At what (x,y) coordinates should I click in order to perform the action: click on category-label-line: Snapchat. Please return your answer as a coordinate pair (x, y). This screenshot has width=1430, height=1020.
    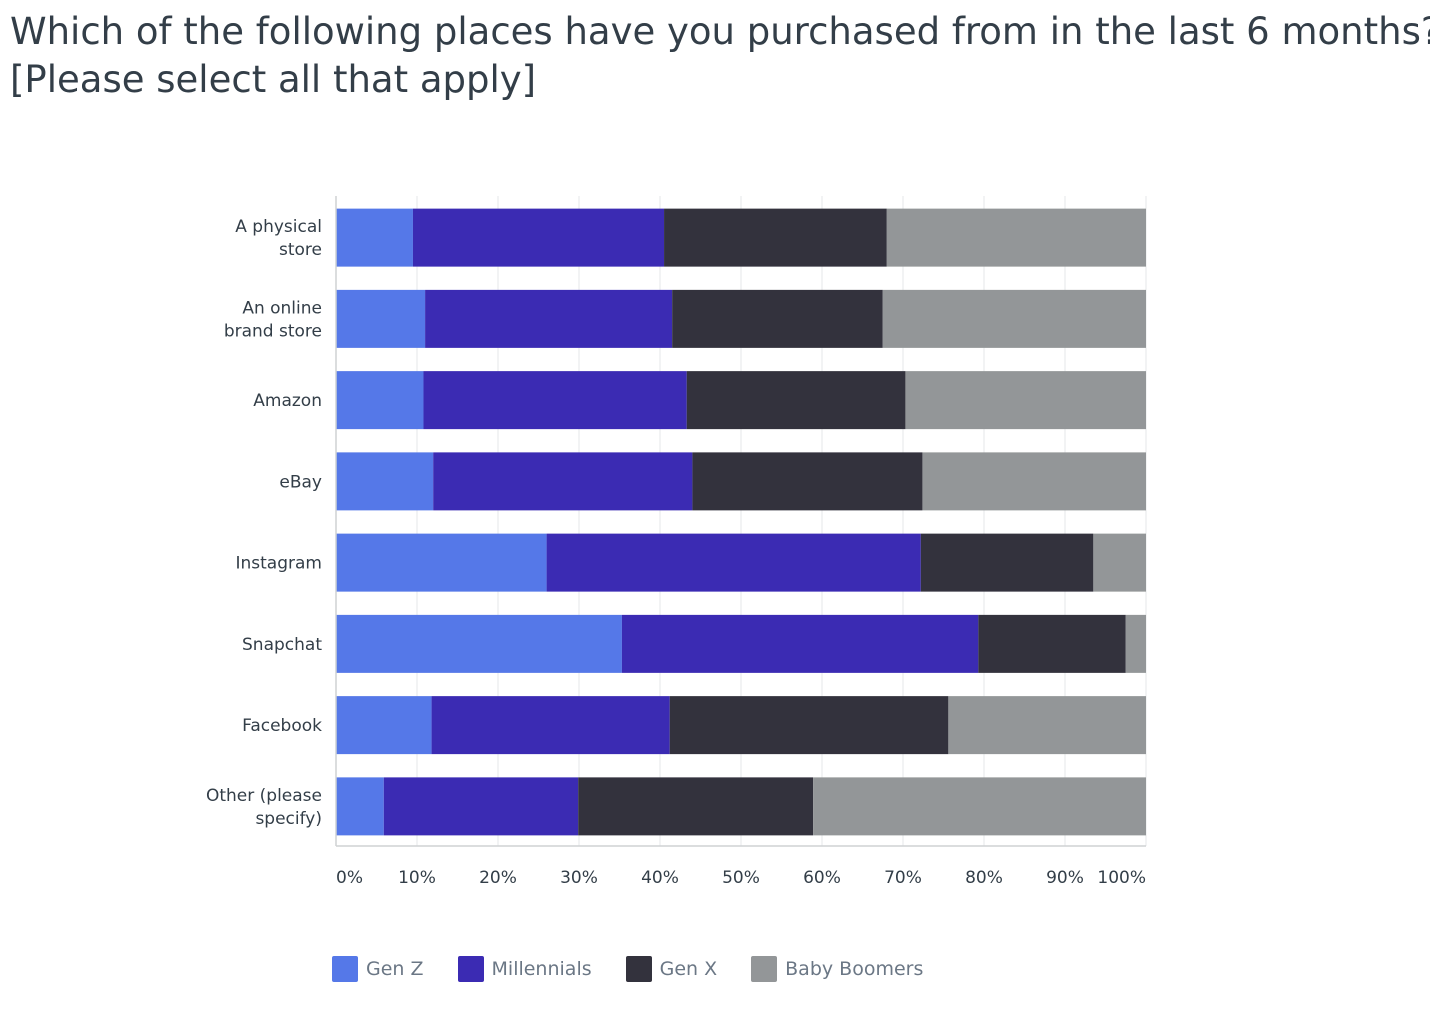
    Looking at the image, I should click on (282, 645).